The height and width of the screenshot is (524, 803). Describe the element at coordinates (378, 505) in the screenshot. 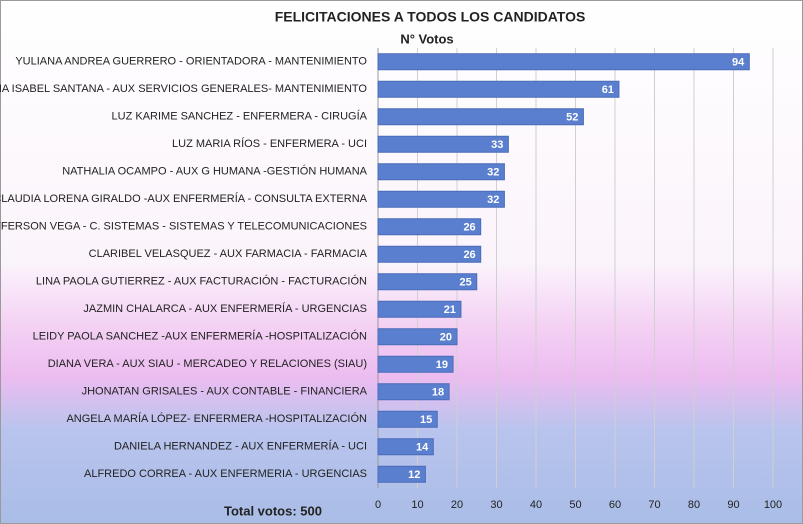

I see `x-tick-label: 0` at that location.